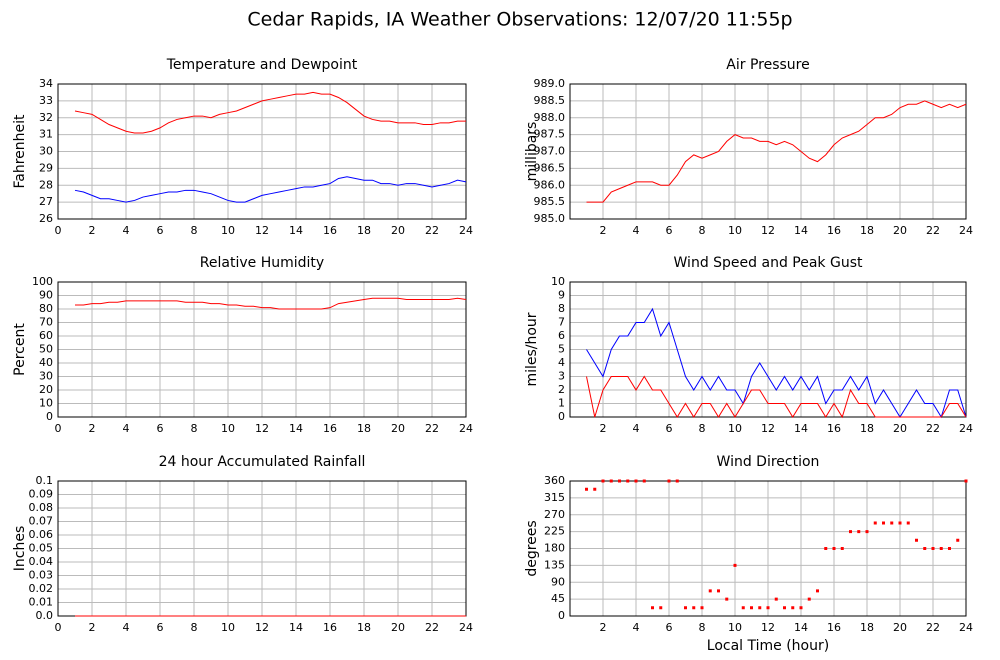 The image size is (1000, 660). I want to click on y-tick-label: 26, so click(46, 218).